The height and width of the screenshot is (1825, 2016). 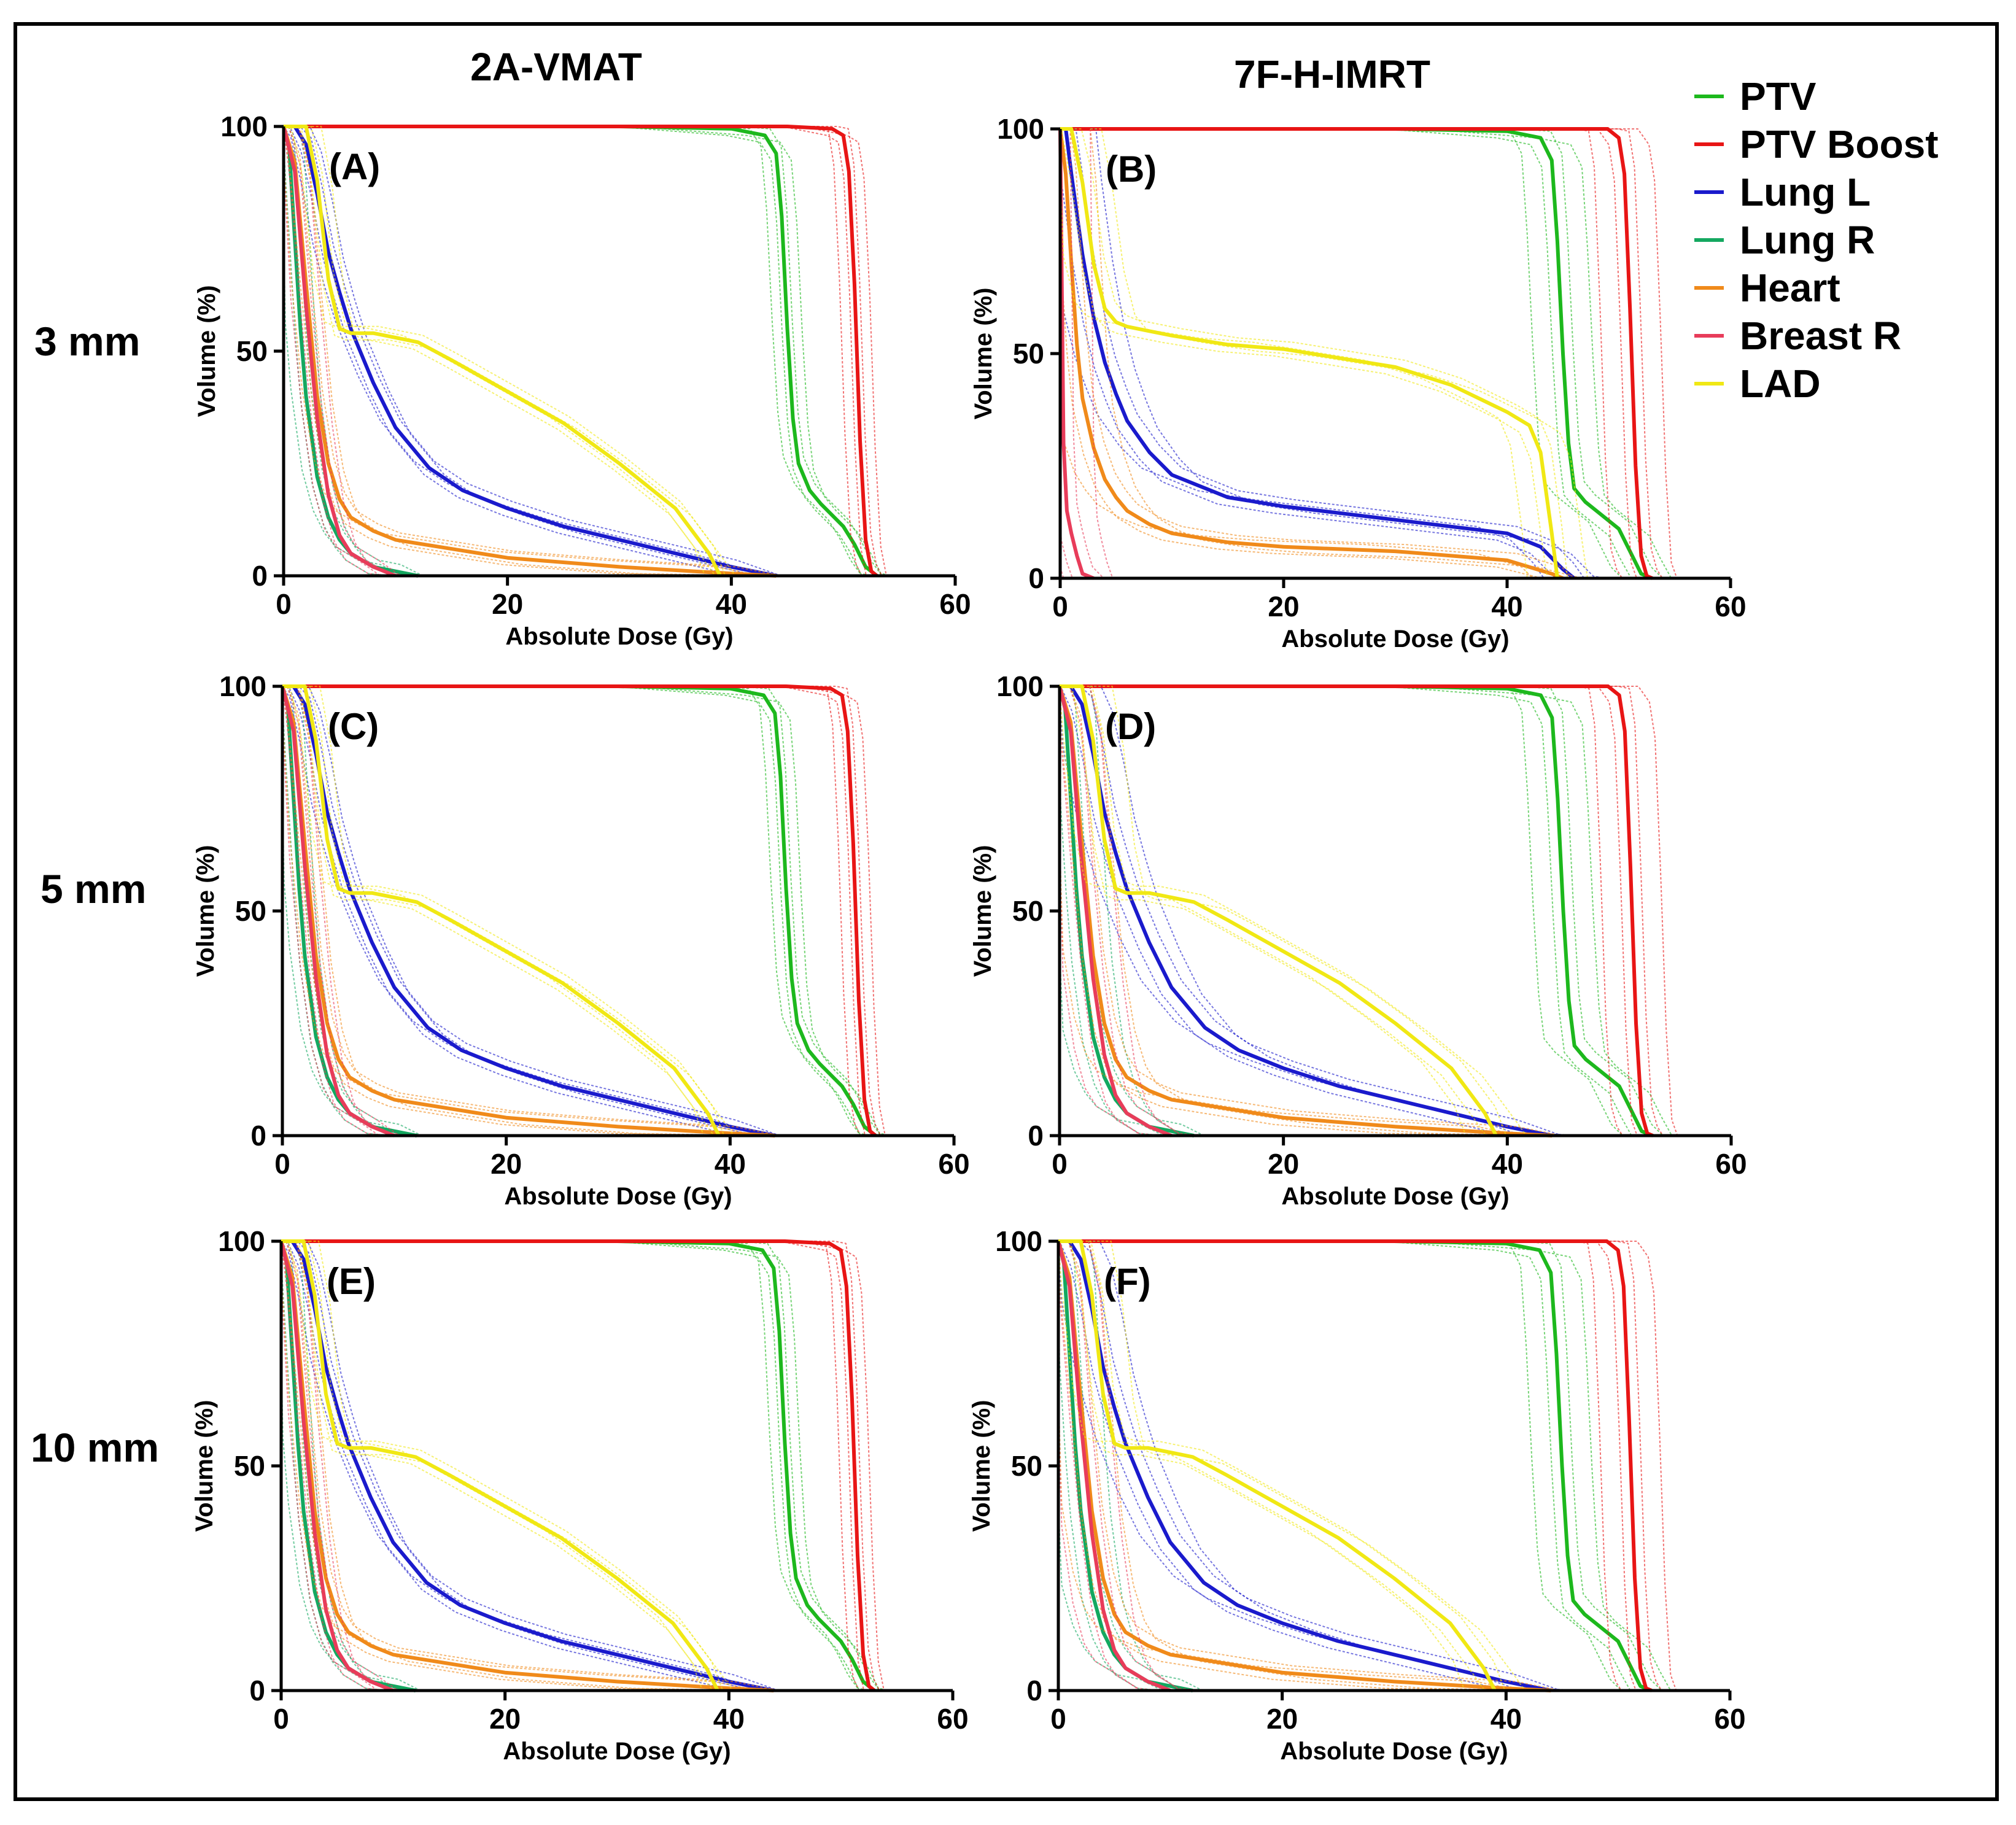 I want to click on panel-label: (A), so click(x=354, y=166).